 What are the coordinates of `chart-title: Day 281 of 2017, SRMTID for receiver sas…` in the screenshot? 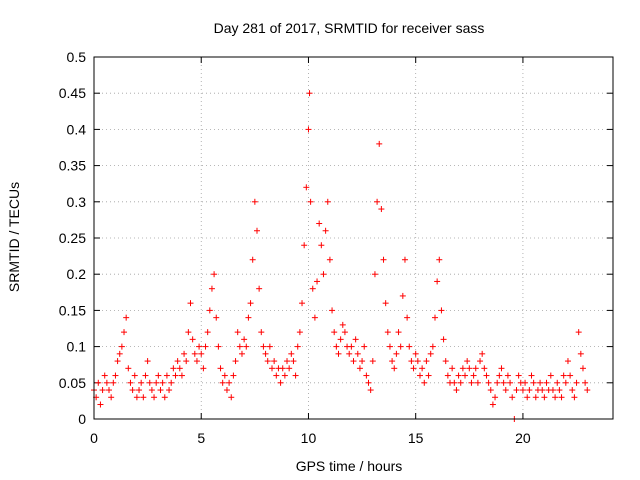 It's located at (349, 28).